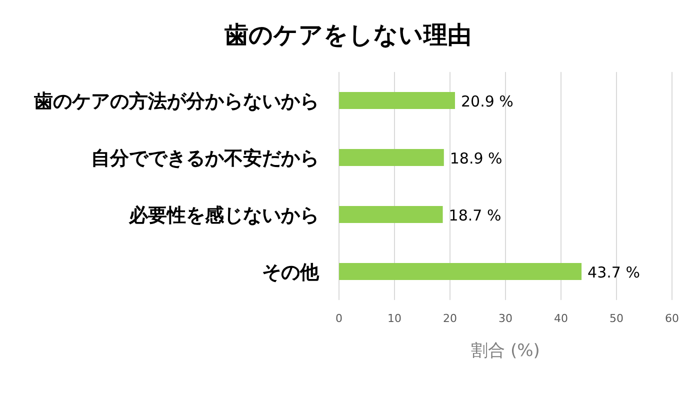 This screenshot has height=410, width=696. Describe the element at coordinates (223, 215) in the screenshot. I see `y-tick-label: 必要性を感じないから` at that location.